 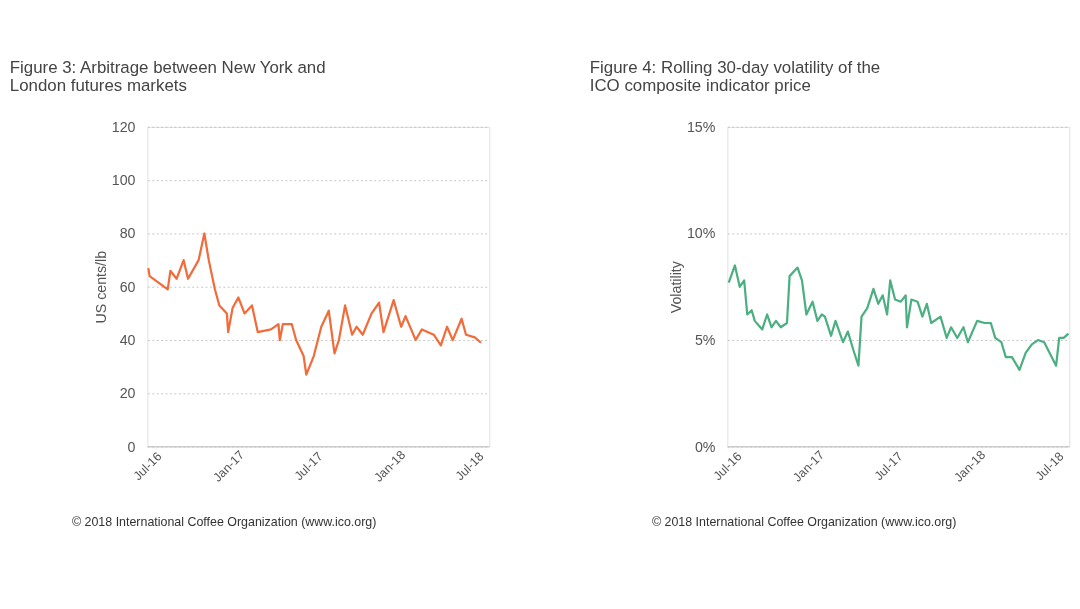 What do you see at coordinates (127, 233) in the screenshot?
I see `y-tick-label: 80` at bounding box center [127, 233].